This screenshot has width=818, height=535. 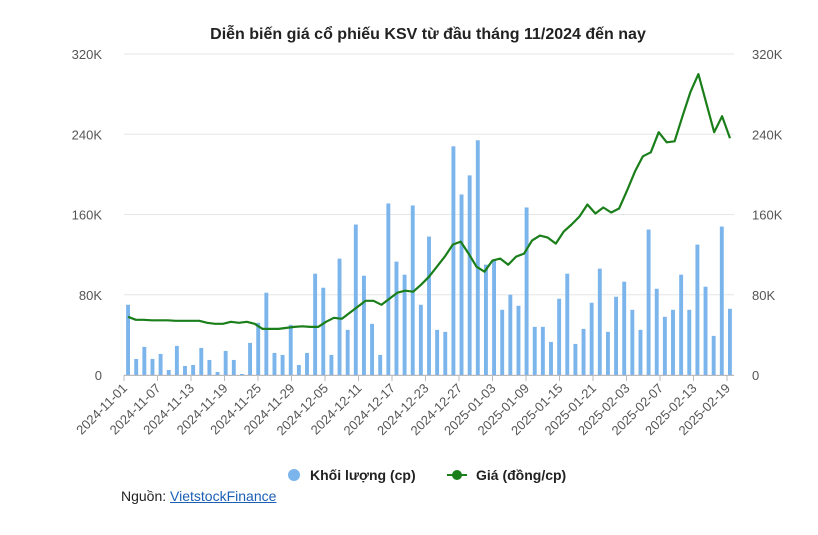 What do you see at coordinates (363, 475) in the screenshot?
I see `legend-volume-label: Khối lượng (cp)` at bounding box center [363, 475].